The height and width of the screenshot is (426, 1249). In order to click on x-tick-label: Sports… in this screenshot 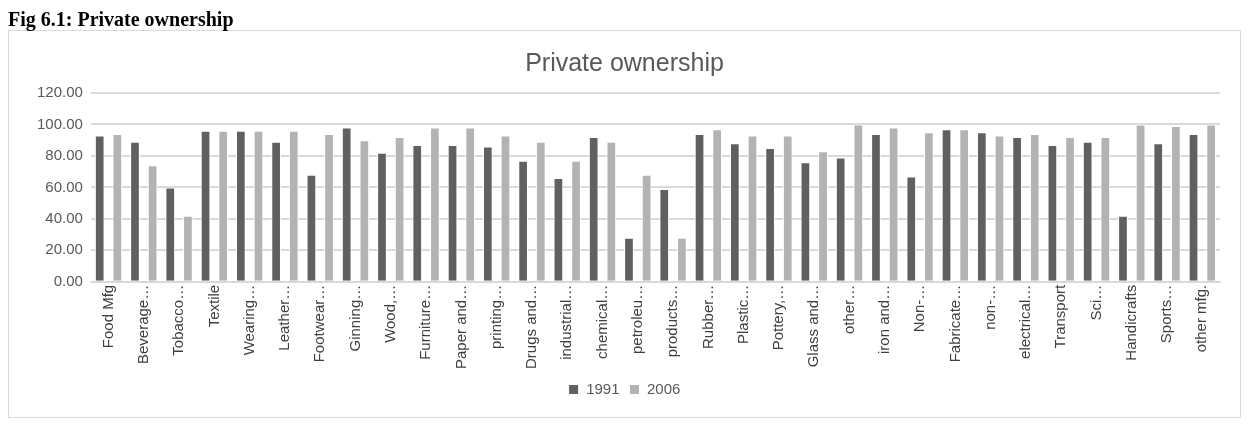, I will do `click(1166, 314)`.